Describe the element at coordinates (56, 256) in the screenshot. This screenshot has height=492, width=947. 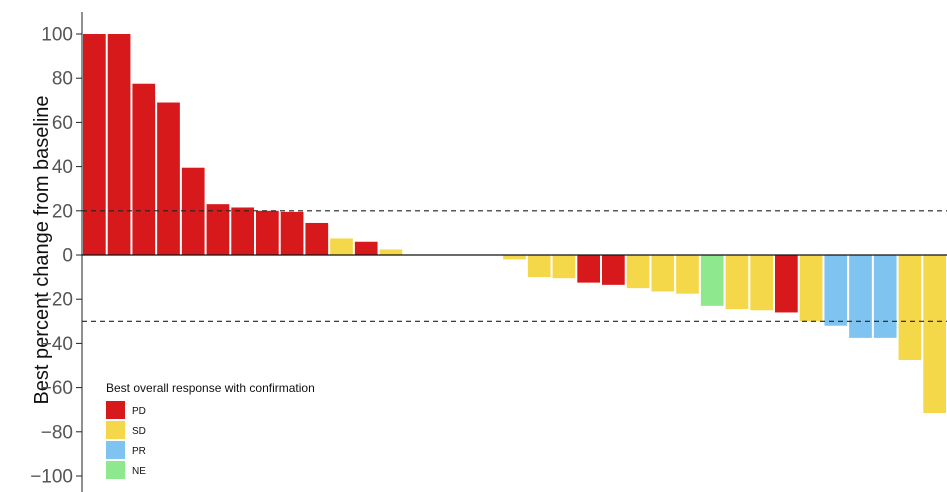
I see `y-axis-ticks: 100 80 60 40 20 0 −20 −40 −60 −80 −100` at that location.